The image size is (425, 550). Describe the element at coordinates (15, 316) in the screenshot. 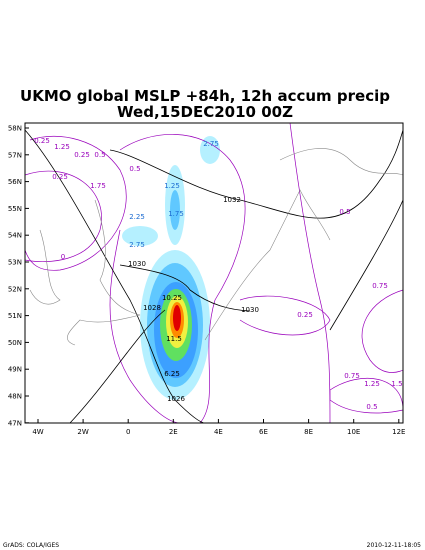

I see `lat-label: 51N` at that location.